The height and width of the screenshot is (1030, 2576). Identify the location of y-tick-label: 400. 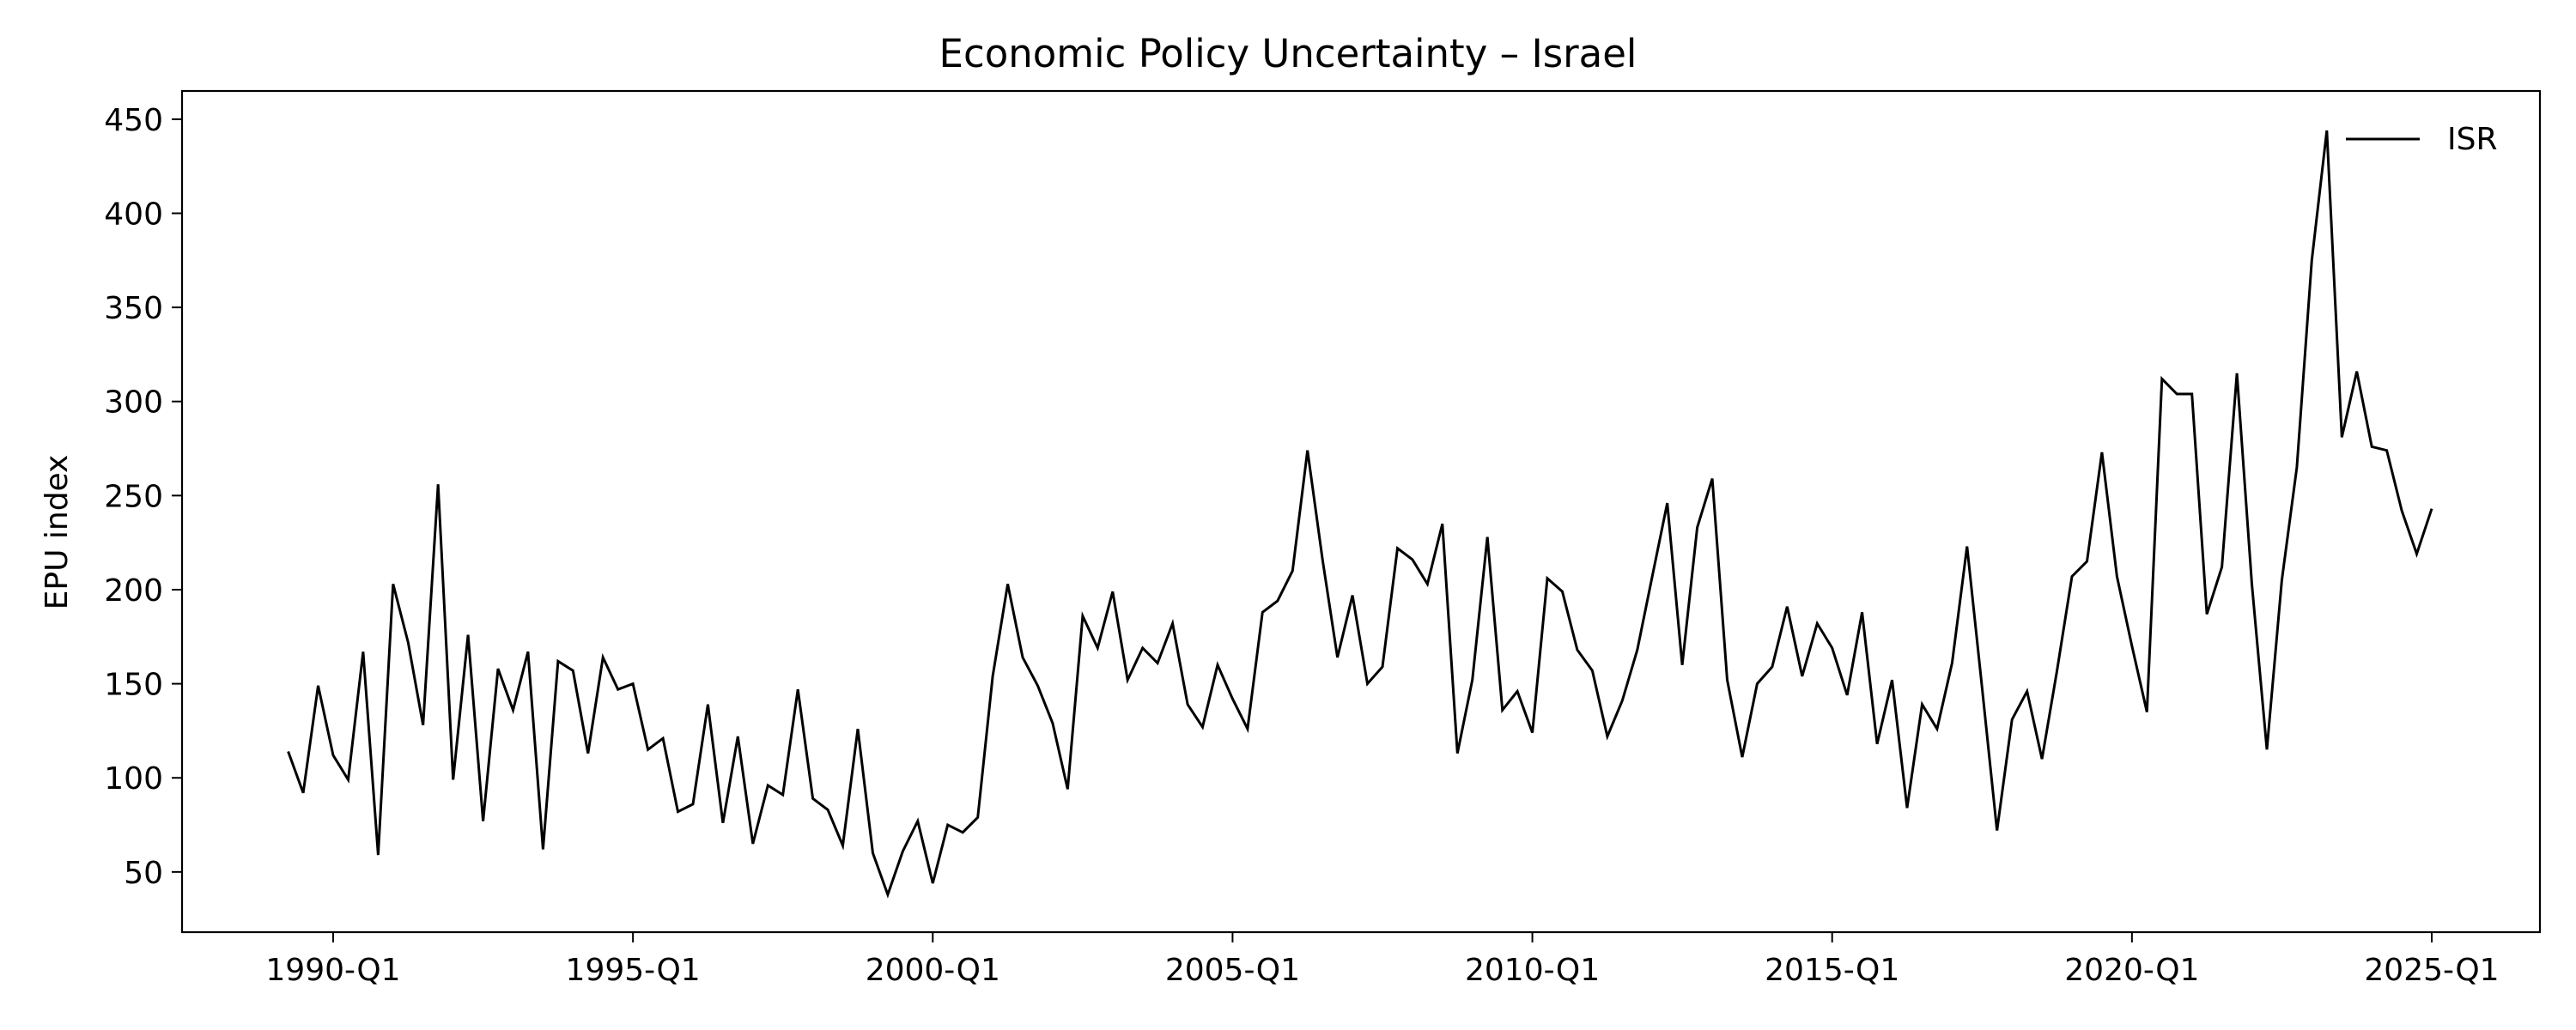
(133, 215).